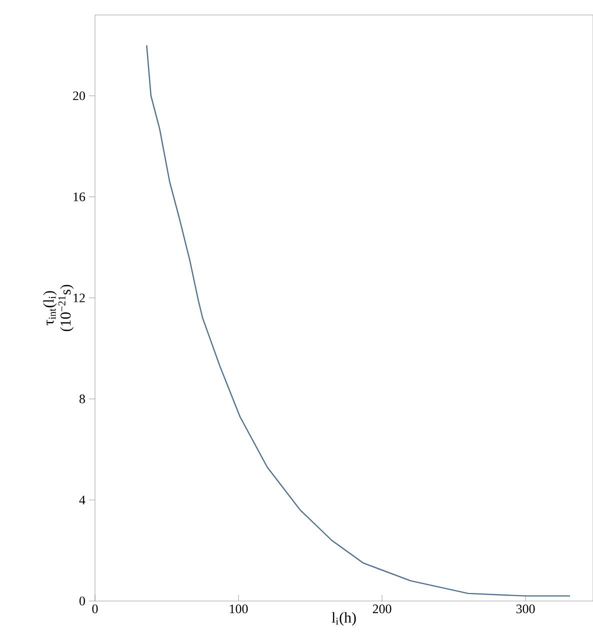 This screenshot has width=593, height=644. What do you see at coordinates (80, 197) in the screenshot?
I see `y-tick-label: 16` at bounding box center [80, 197].